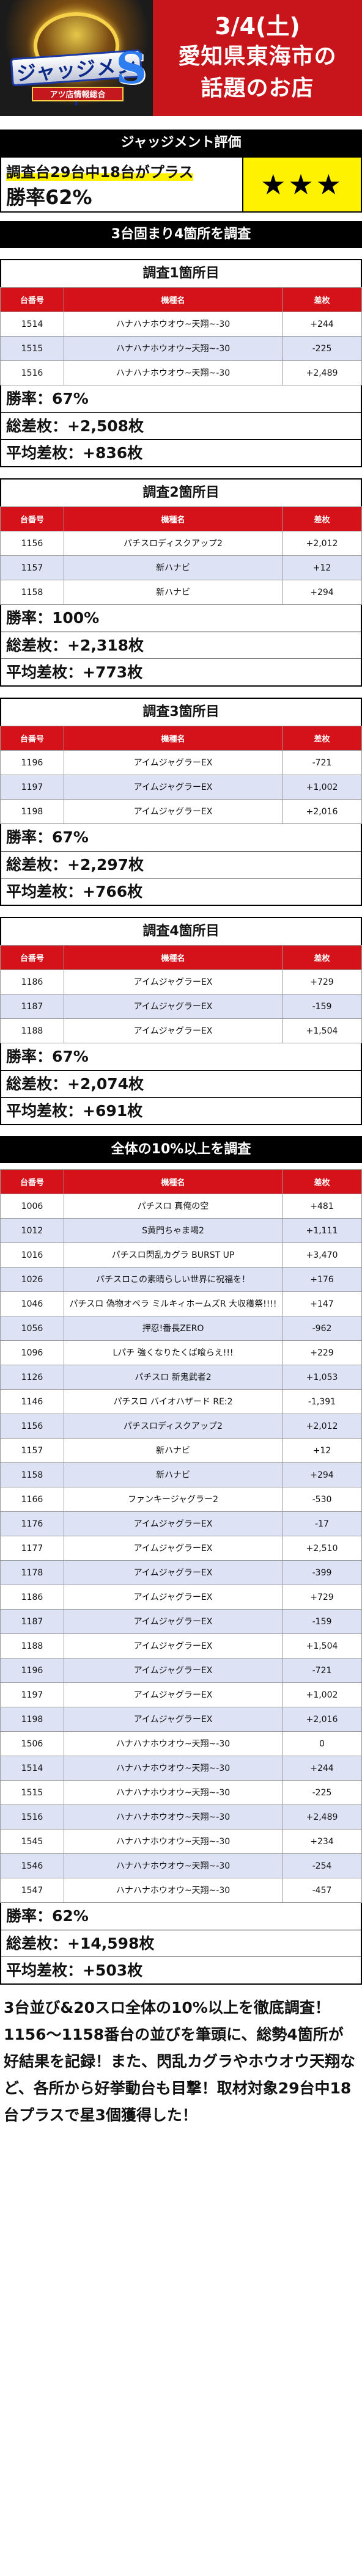 The image size is (362, 2576). Describe the element at coordinates (181, 1006) in the screenshot. I see `table-row: 1187 アイムジャグラーEX -159` at that location.